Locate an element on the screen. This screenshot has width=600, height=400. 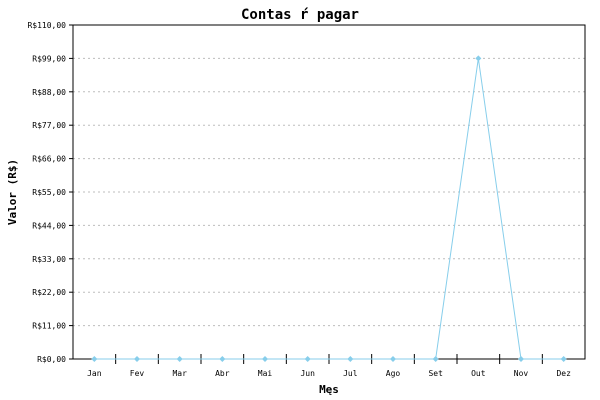
x-tick-label: Dez is located at coordinates (563, 373).